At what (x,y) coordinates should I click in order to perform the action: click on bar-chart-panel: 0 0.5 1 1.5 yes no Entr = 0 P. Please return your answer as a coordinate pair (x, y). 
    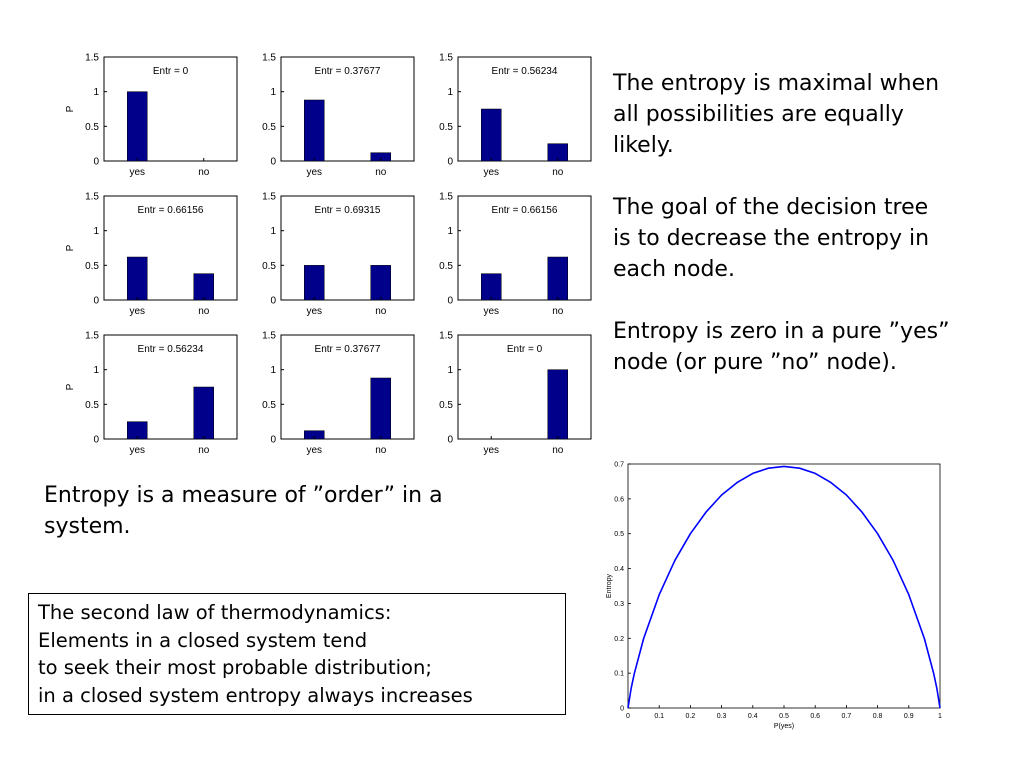
    Looking at the image, I should click on (151, 115).